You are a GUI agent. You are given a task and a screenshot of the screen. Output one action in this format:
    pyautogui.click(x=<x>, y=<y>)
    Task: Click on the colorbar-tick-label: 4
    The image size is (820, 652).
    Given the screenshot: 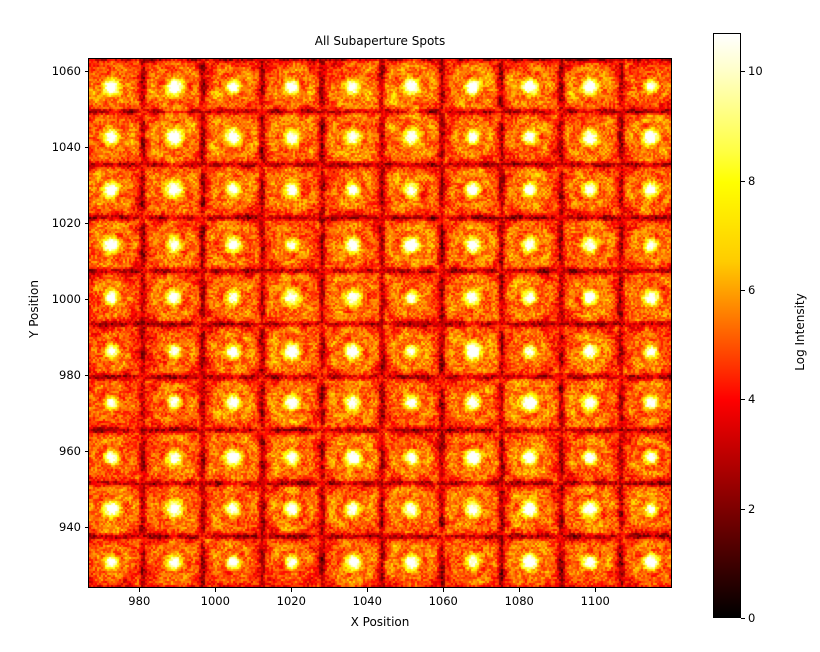 What is the action you would take?
    pyautogui.click(x=752, y=399)
    